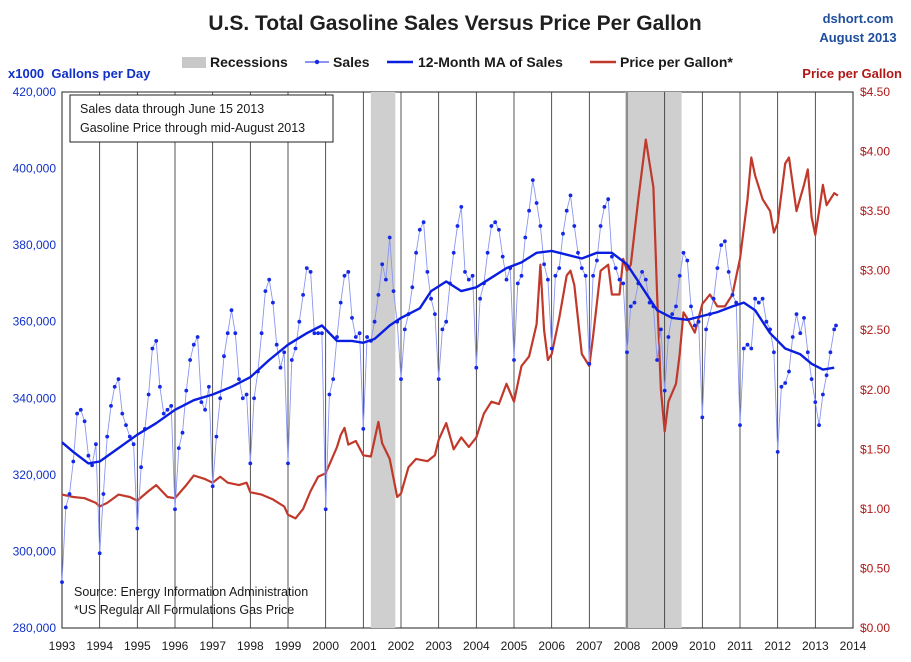 Image resolution: width=911 pixels, height=662 pixels. Describe the element at coordinates (857, 37) in the screenshot. I see `source-date: August 2013` at that location.